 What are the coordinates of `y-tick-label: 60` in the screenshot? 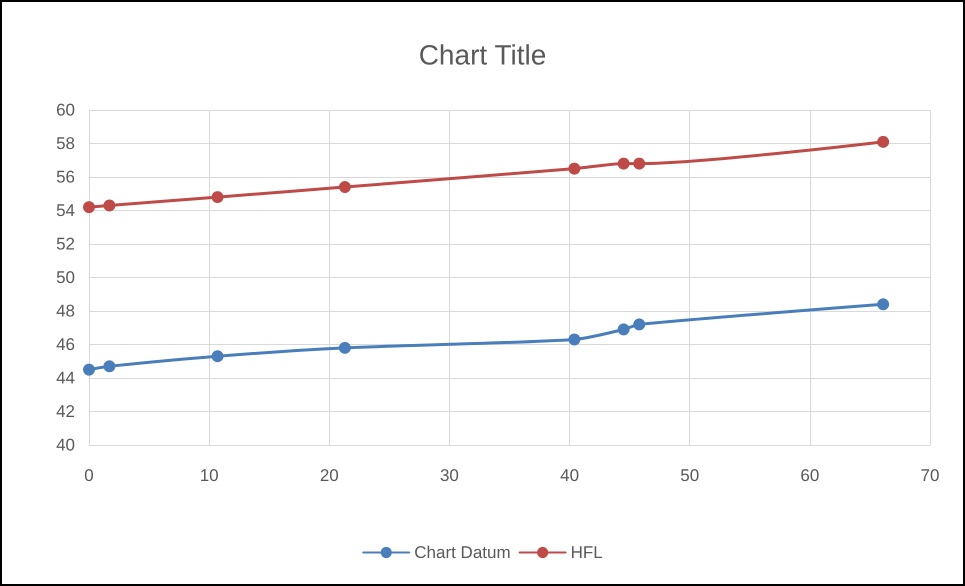 It's located at (65, 110).